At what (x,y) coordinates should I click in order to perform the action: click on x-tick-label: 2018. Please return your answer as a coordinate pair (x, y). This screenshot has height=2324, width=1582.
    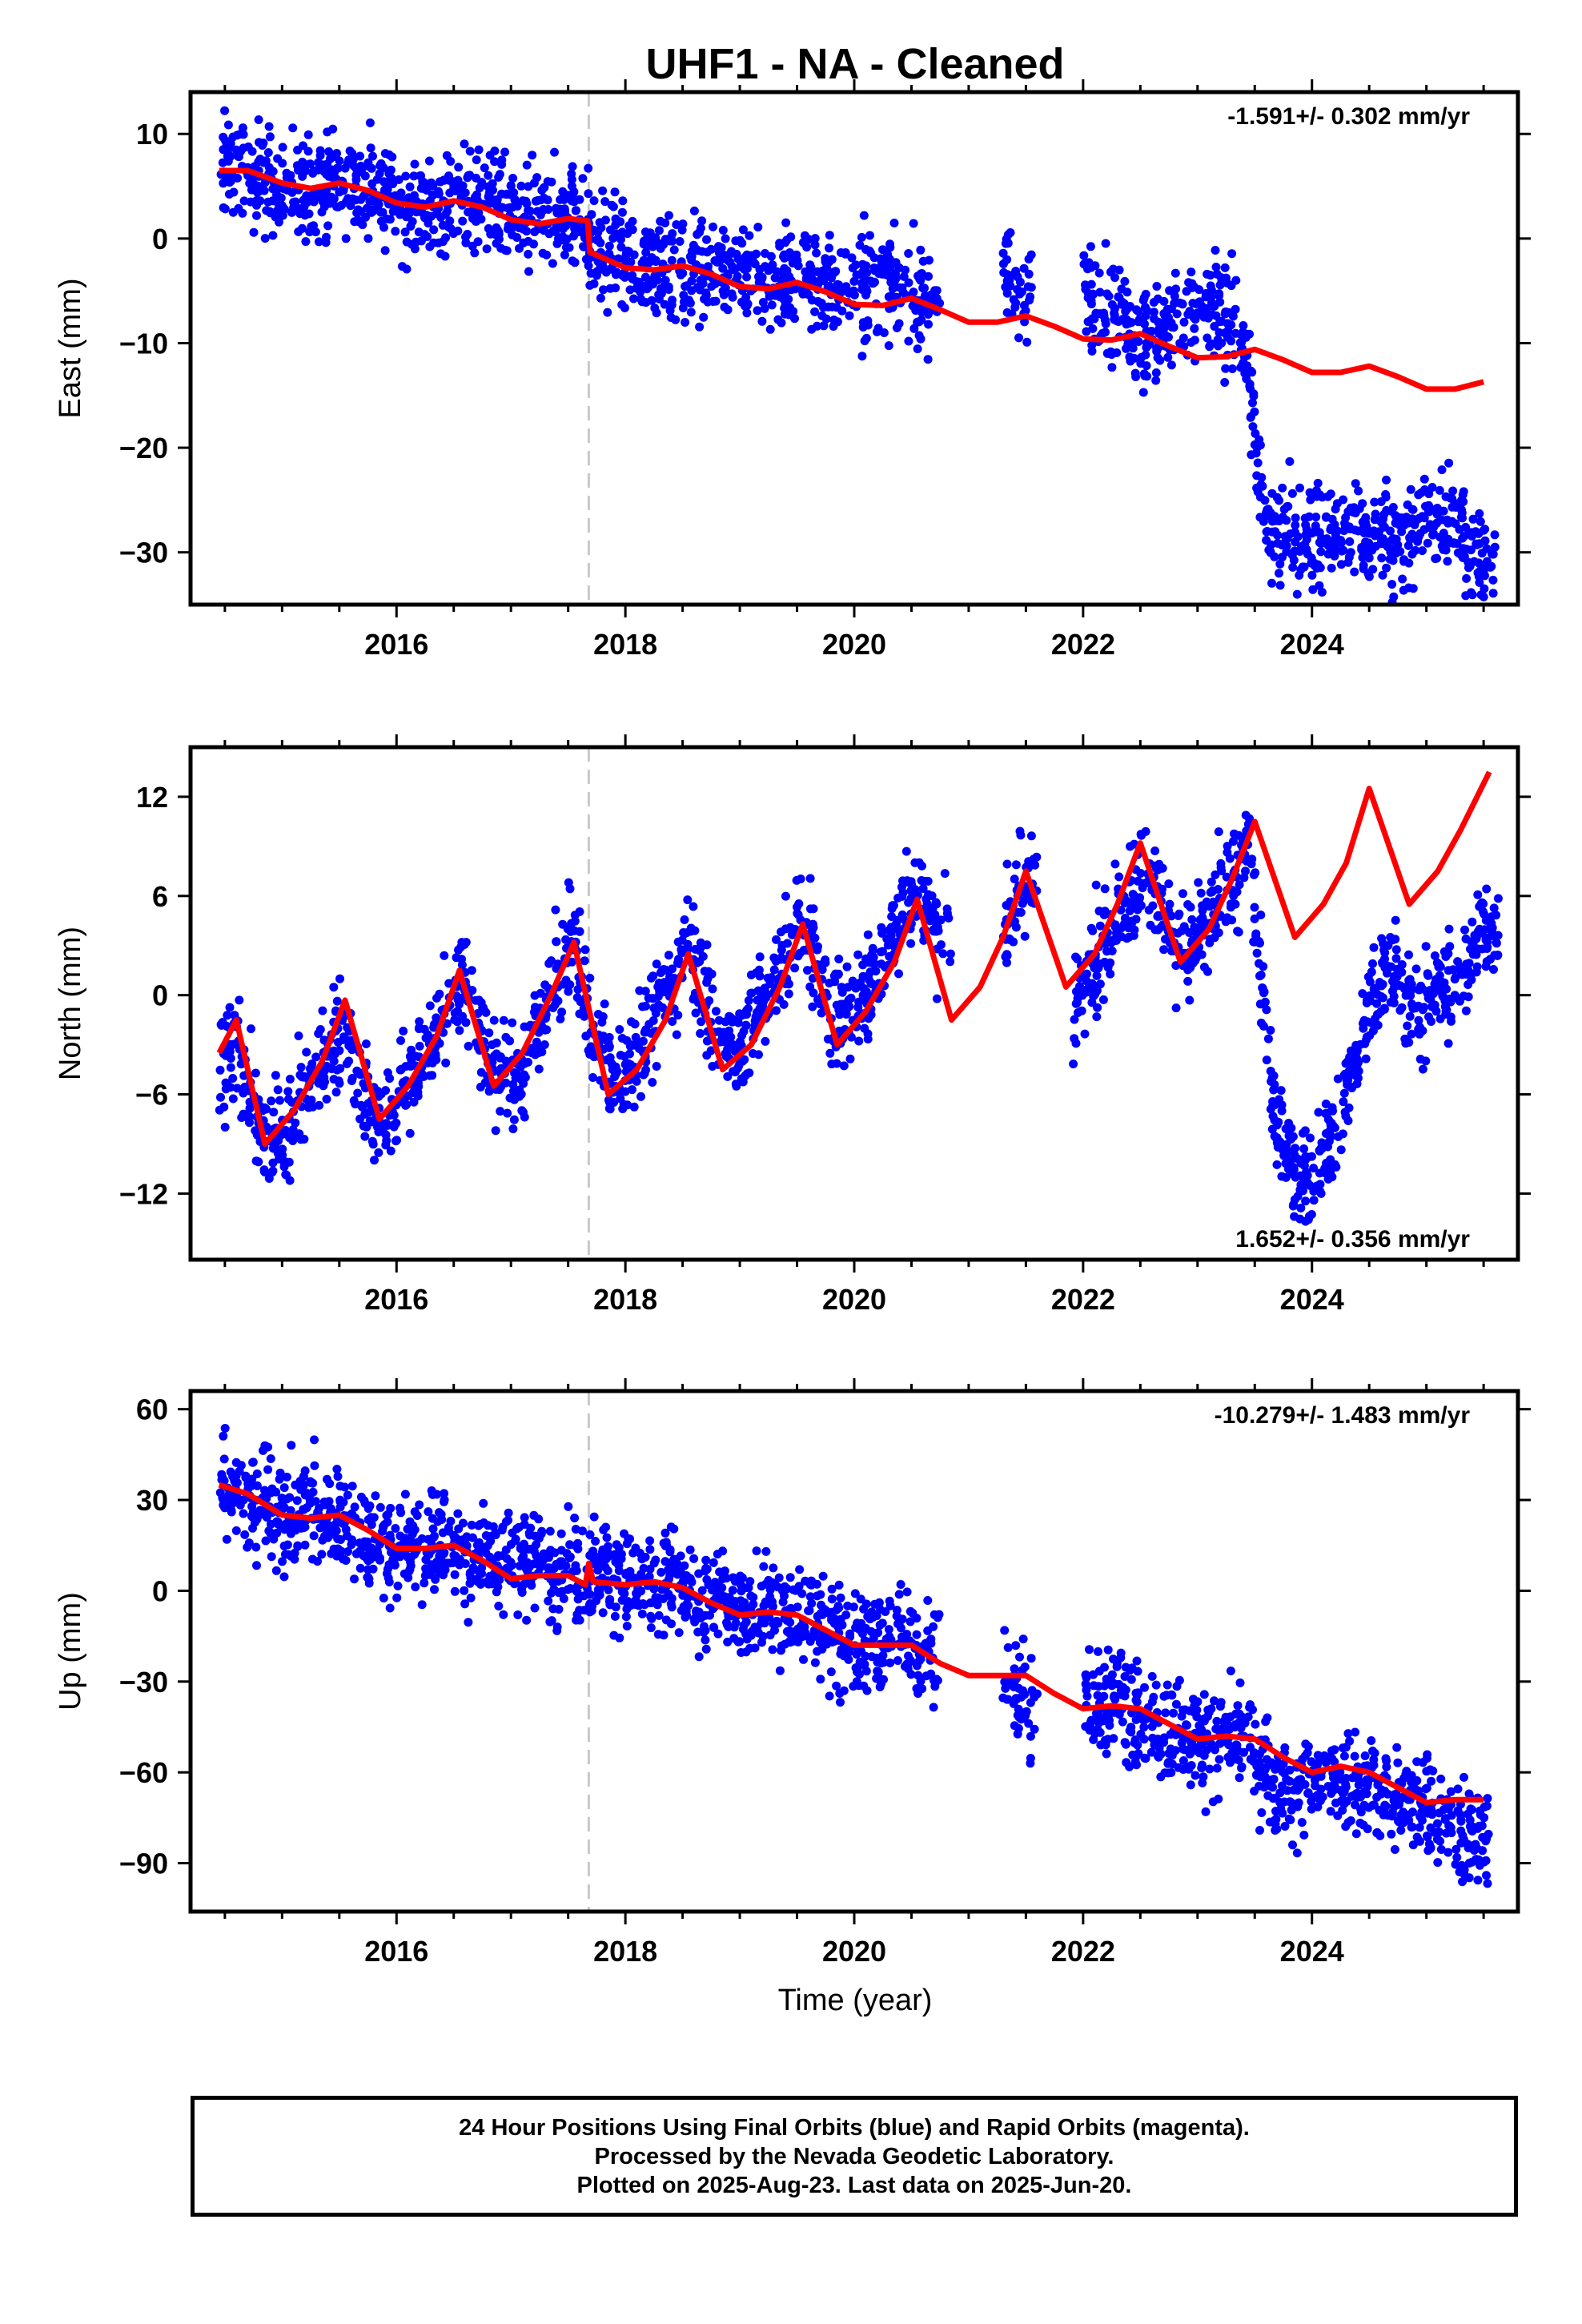
    Looking at the image, I should click on (625, 1299).